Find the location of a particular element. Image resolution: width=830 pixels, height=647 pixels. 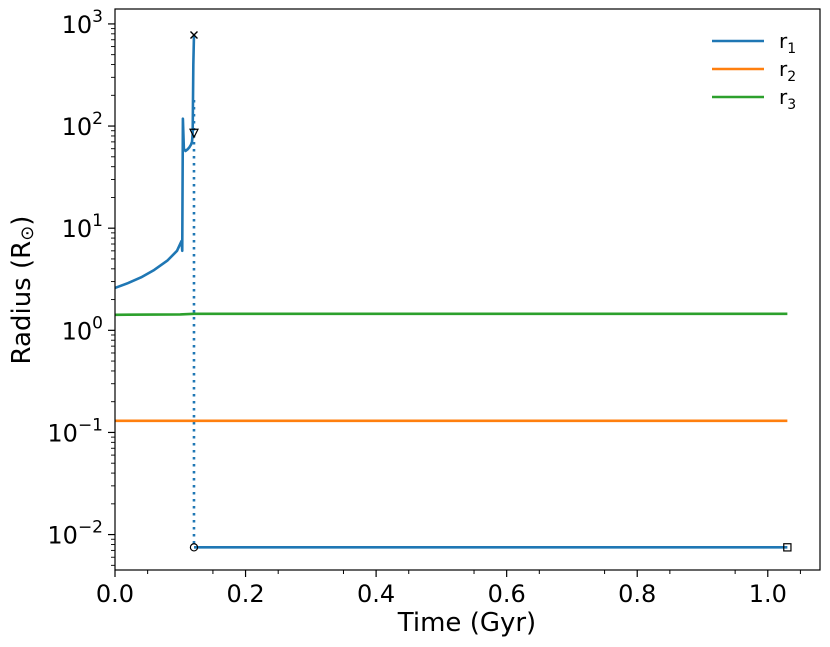

marker-x is located at coordinates (193, 34).